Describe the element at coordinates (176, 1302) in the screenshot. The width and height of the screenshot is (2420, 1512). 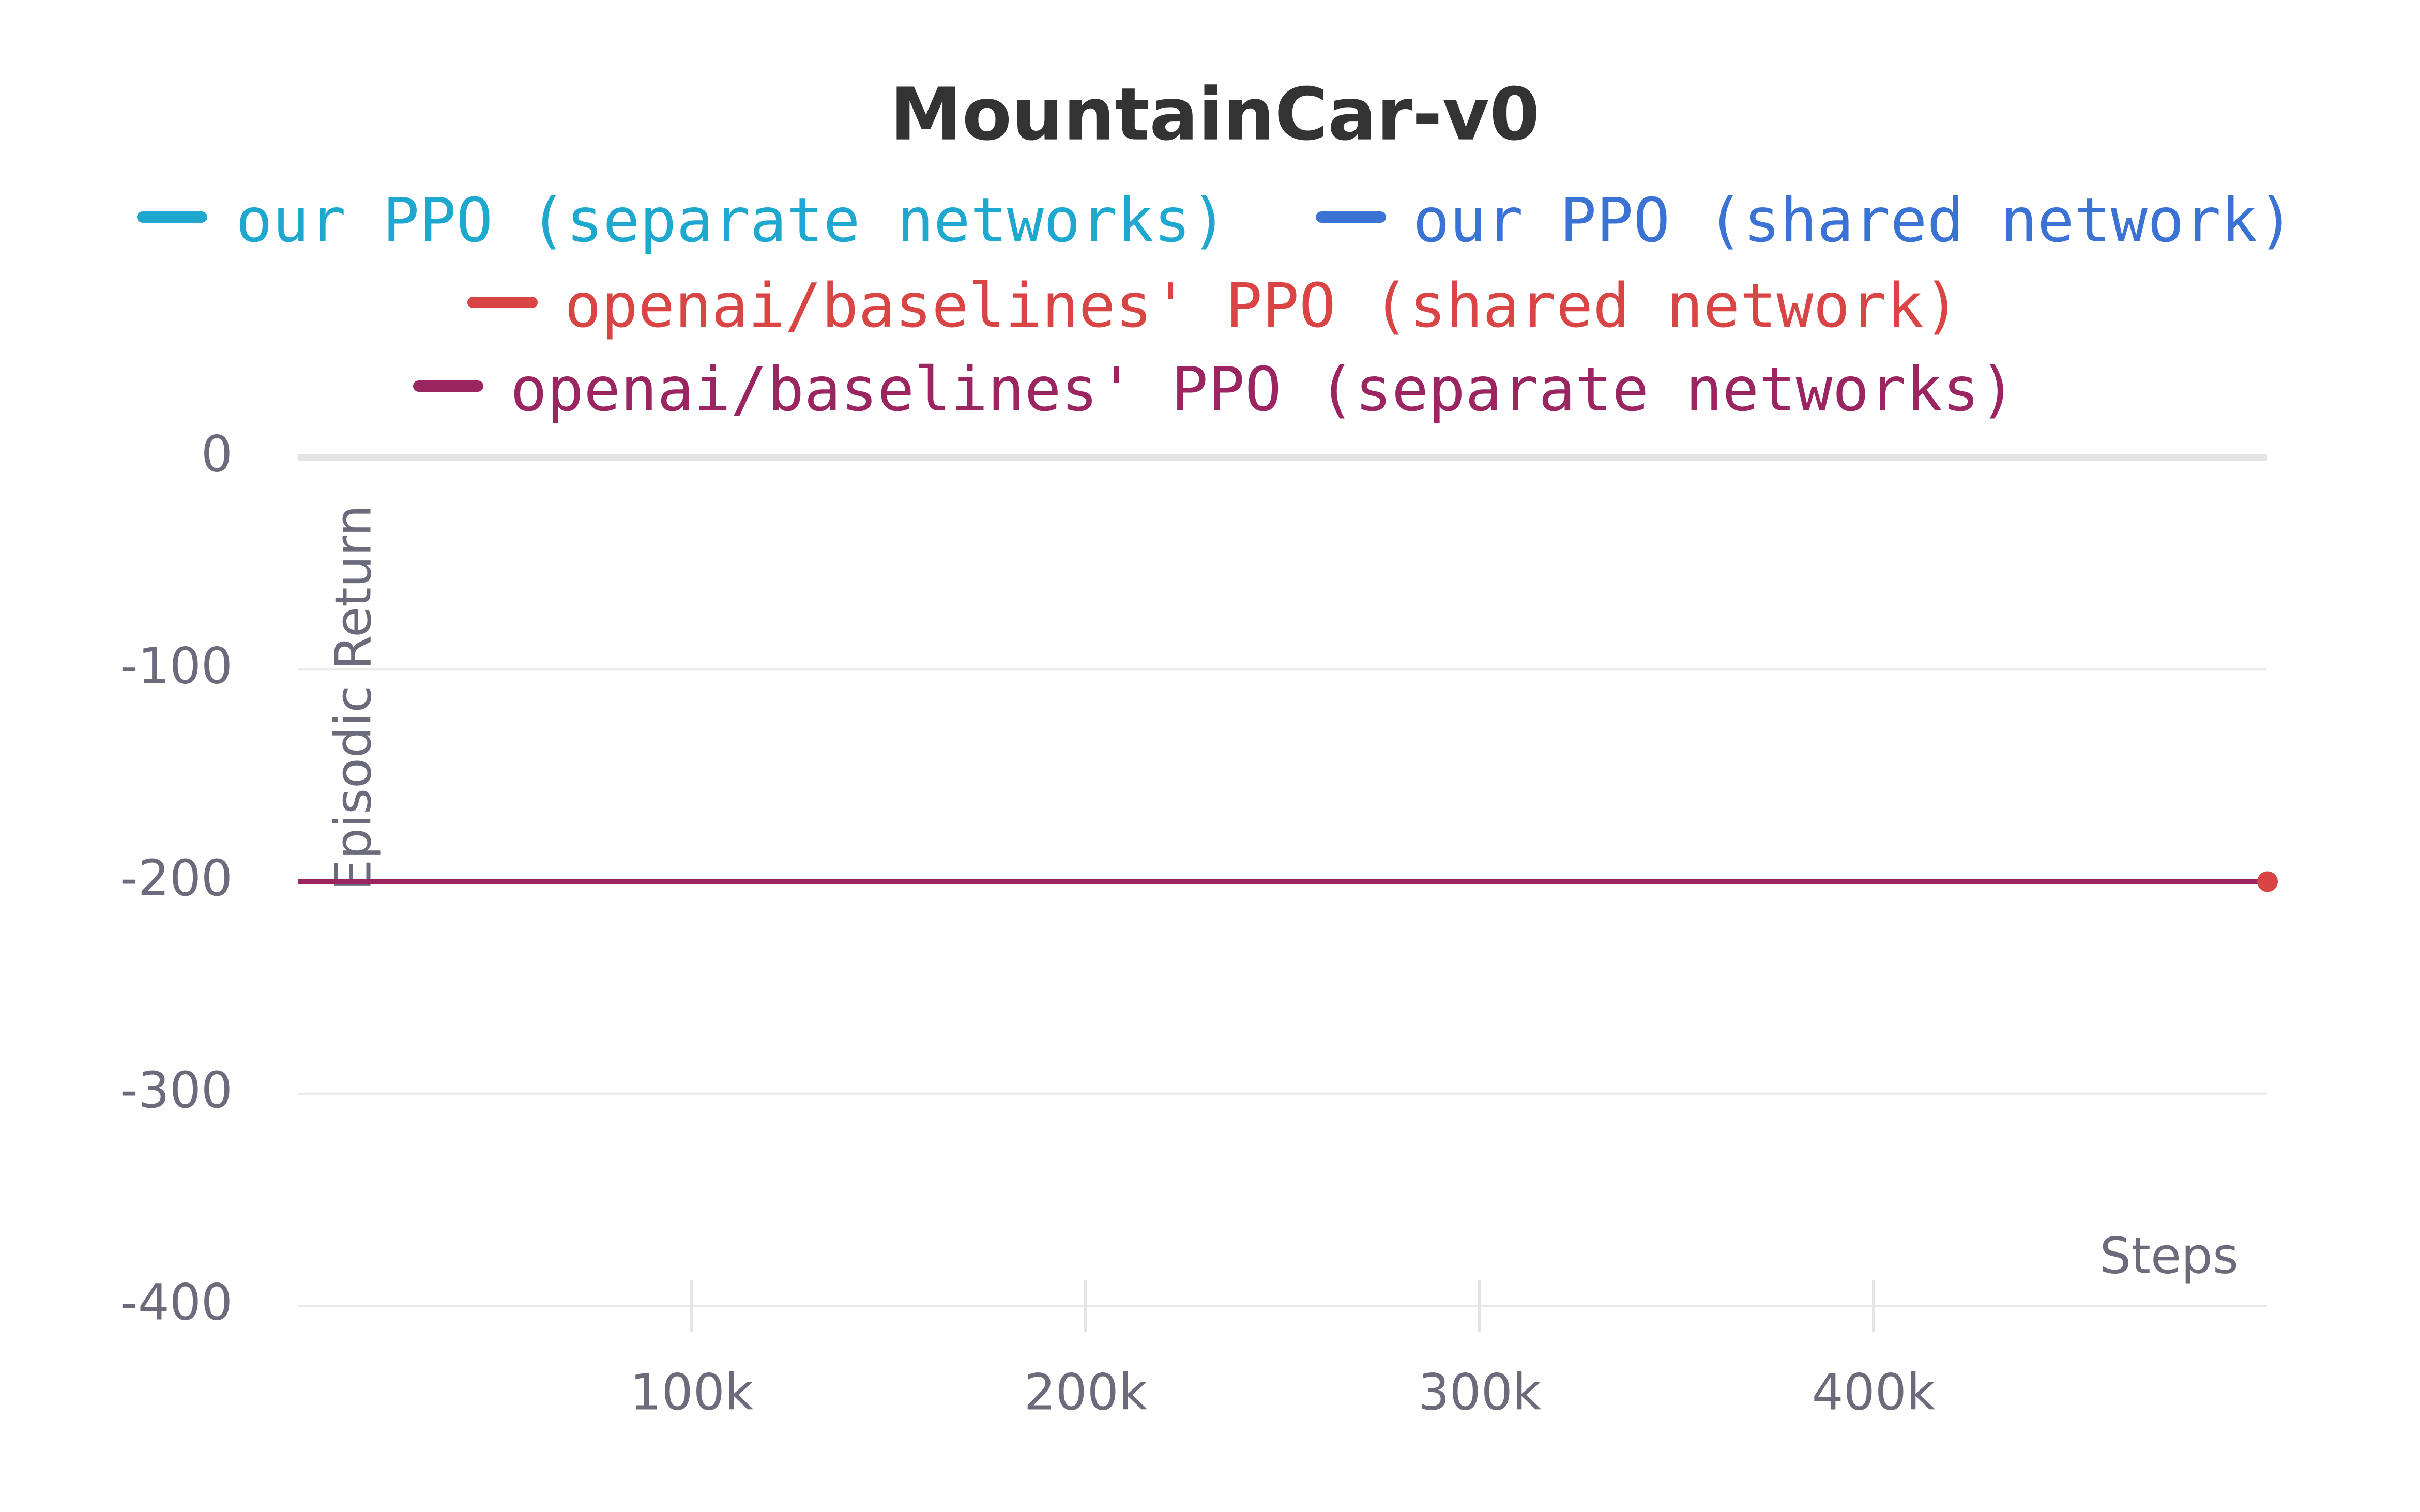
I see `y-tick-label: -400` at that location.